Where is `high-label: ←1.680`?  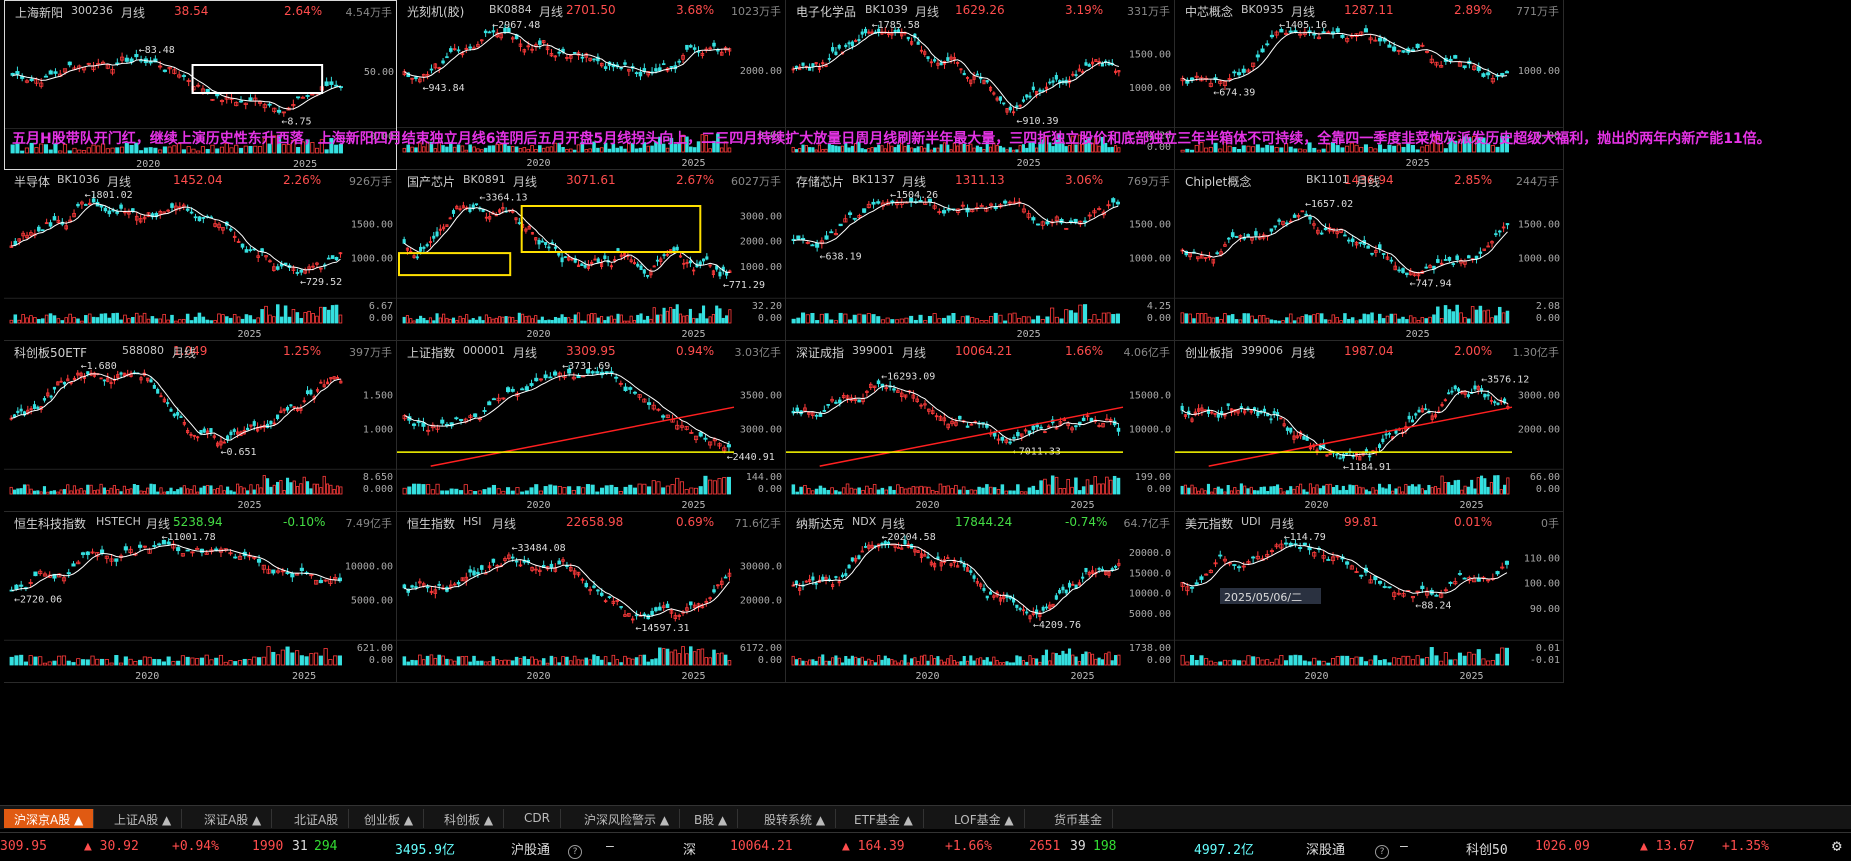
high-label: ←1.680 is located at coordinates (99, 366).